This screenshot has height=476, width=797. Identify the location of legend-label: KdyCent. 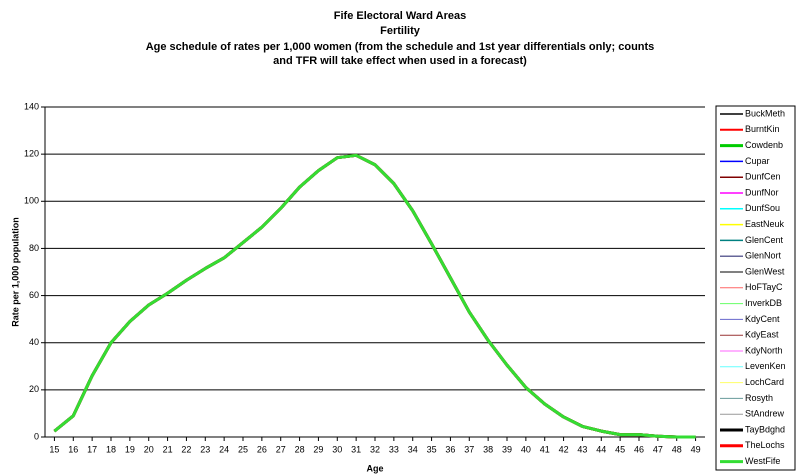
(762, 319).